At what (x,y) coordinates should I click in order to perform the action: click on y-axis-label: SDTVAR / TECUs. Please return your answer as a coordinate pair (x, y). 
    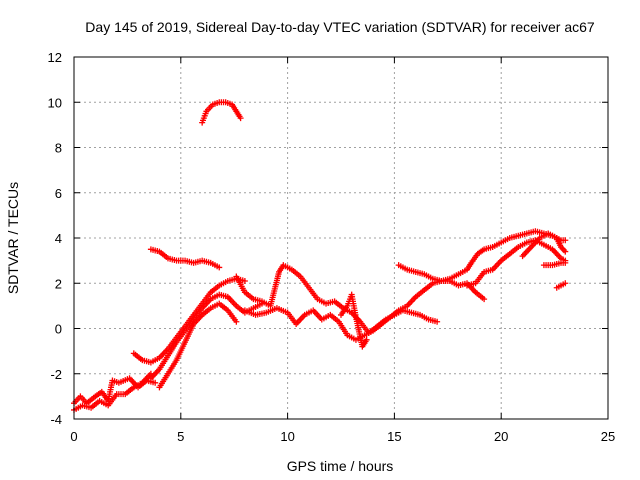
    Looking at the image, I should click on (13, 238).